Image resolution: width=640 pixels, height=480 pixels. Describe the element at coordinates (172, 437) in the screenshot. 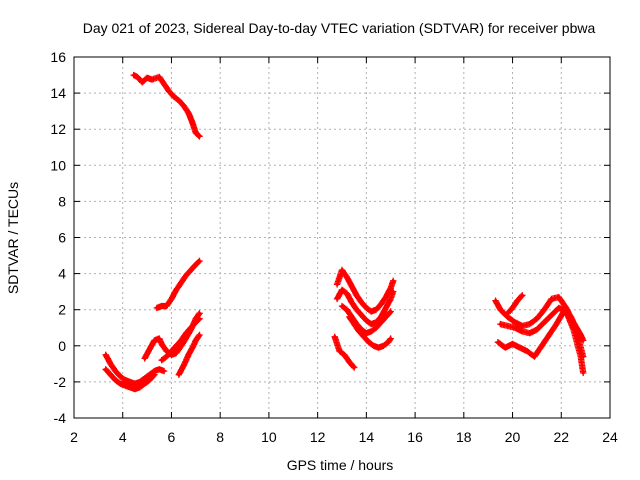

I see `x-tick-label: 6` at that location.